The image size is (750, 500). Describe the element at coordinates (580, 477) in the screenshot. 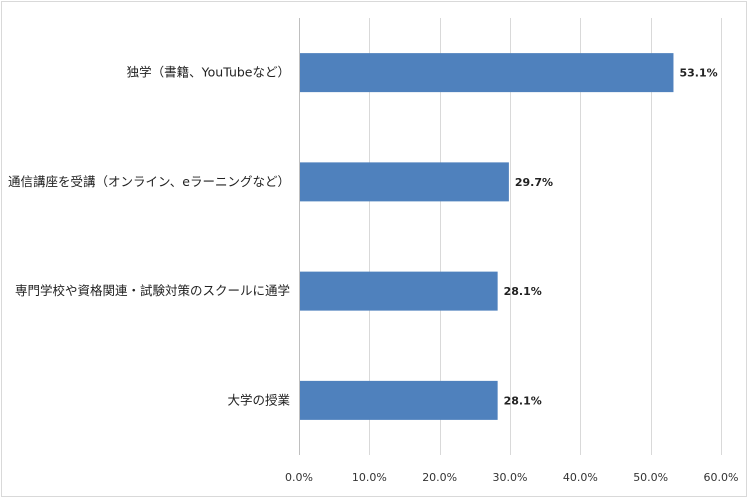

I see `x-tick-label: 40.0%` at that location.